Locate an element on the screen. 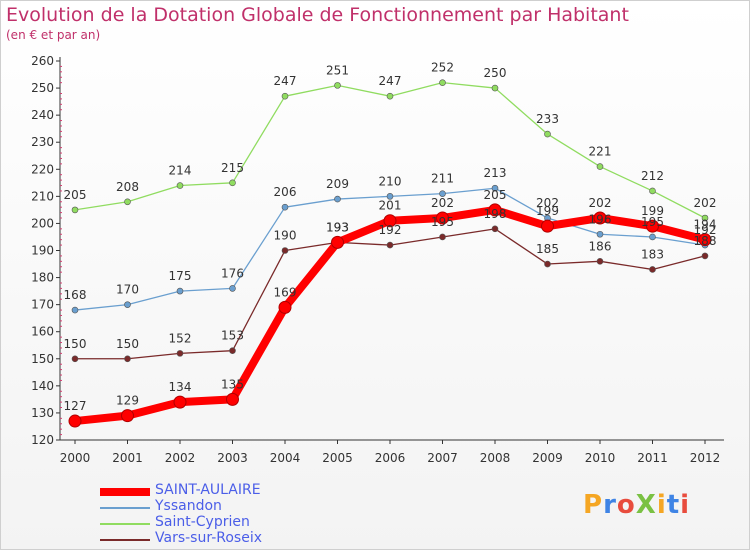  y-tick-label: 260 is located at coordinates (42, 61).